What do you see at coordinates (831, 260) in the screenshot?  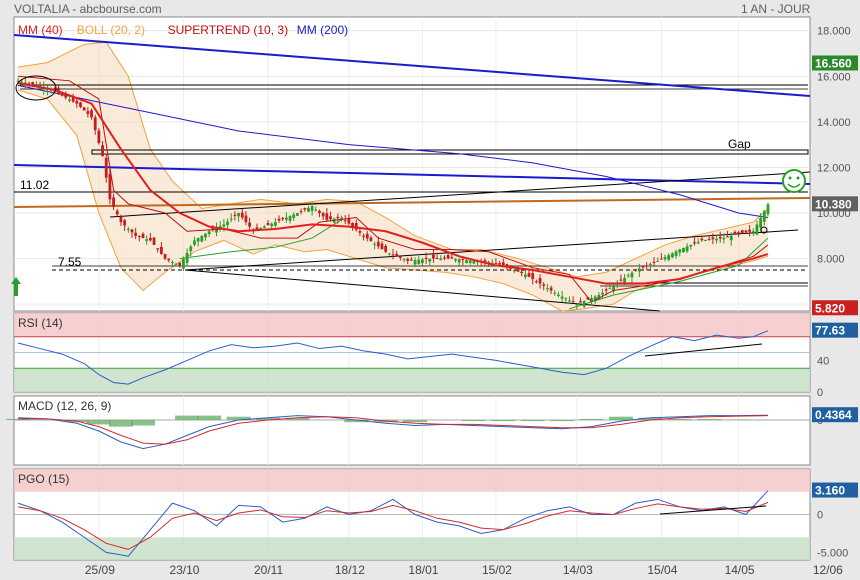 I see `y-tick-label: 8.000` at bounding box center [831, 260].